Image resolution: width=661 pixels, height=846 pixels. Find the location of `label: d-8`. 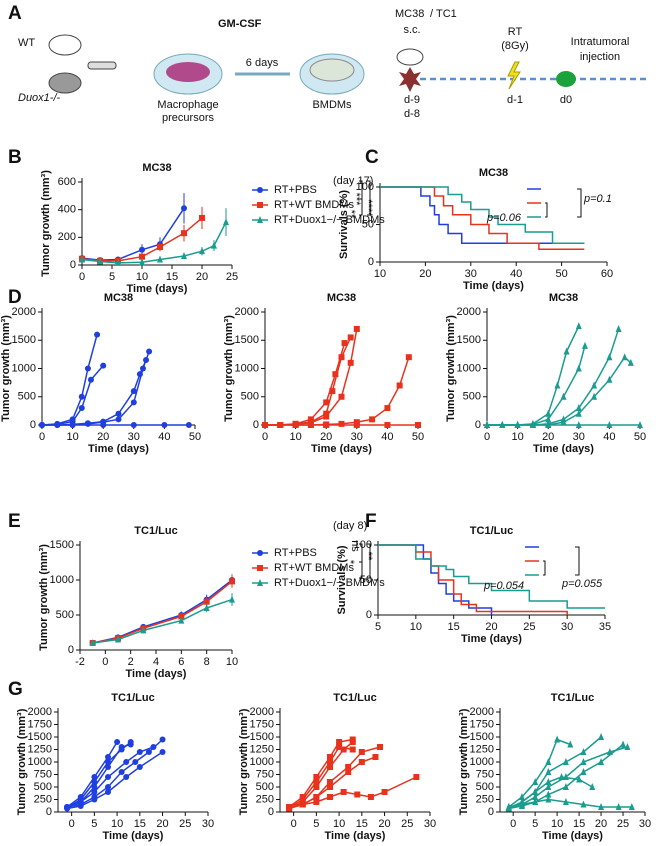

label: d-8 is located at coordinates (412, 114).